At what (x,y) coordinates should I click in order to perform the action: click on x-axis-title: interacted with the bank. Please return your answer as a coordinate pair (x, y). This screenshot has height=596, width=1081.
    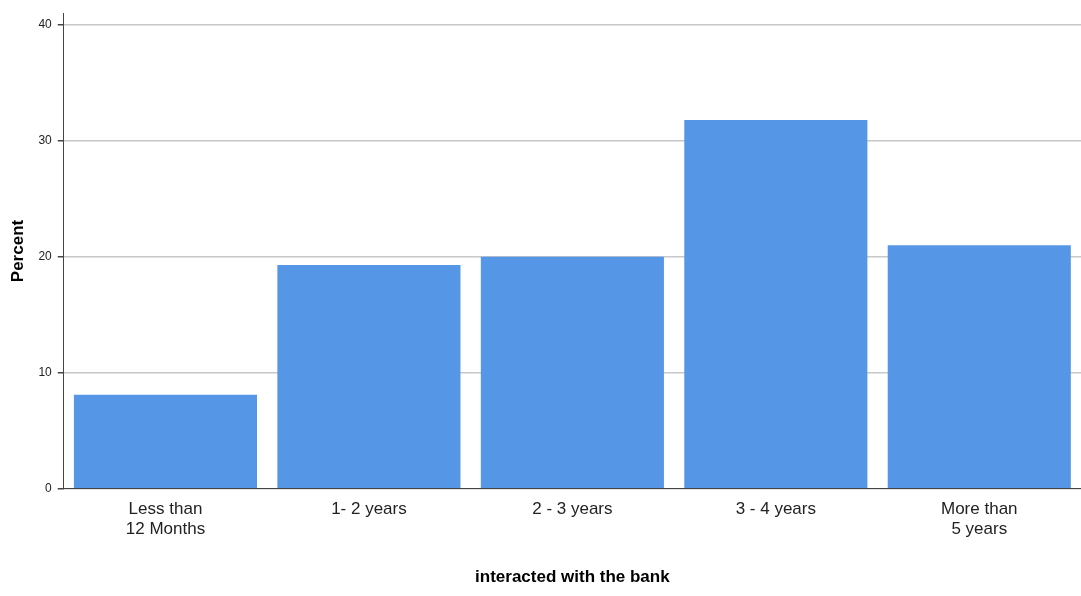
    Looking at the image, I should click on (573, 577).